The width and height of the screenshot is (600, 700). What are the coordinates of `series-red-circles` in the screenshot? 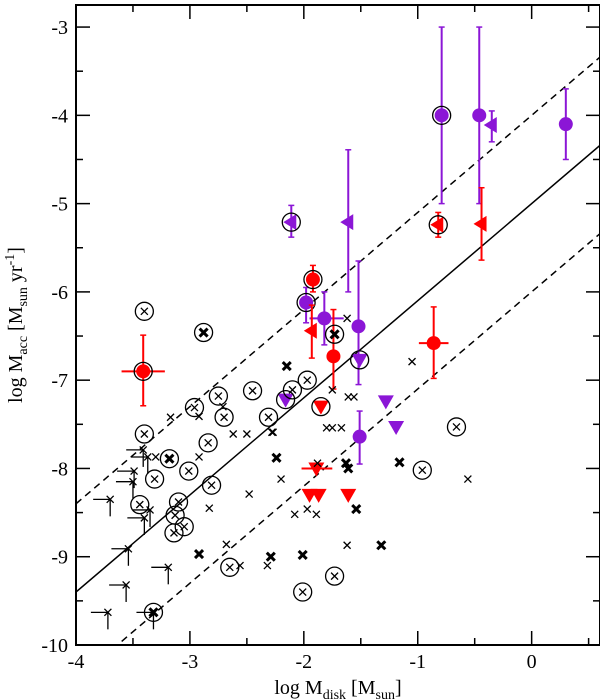 It's located at (285, 335).